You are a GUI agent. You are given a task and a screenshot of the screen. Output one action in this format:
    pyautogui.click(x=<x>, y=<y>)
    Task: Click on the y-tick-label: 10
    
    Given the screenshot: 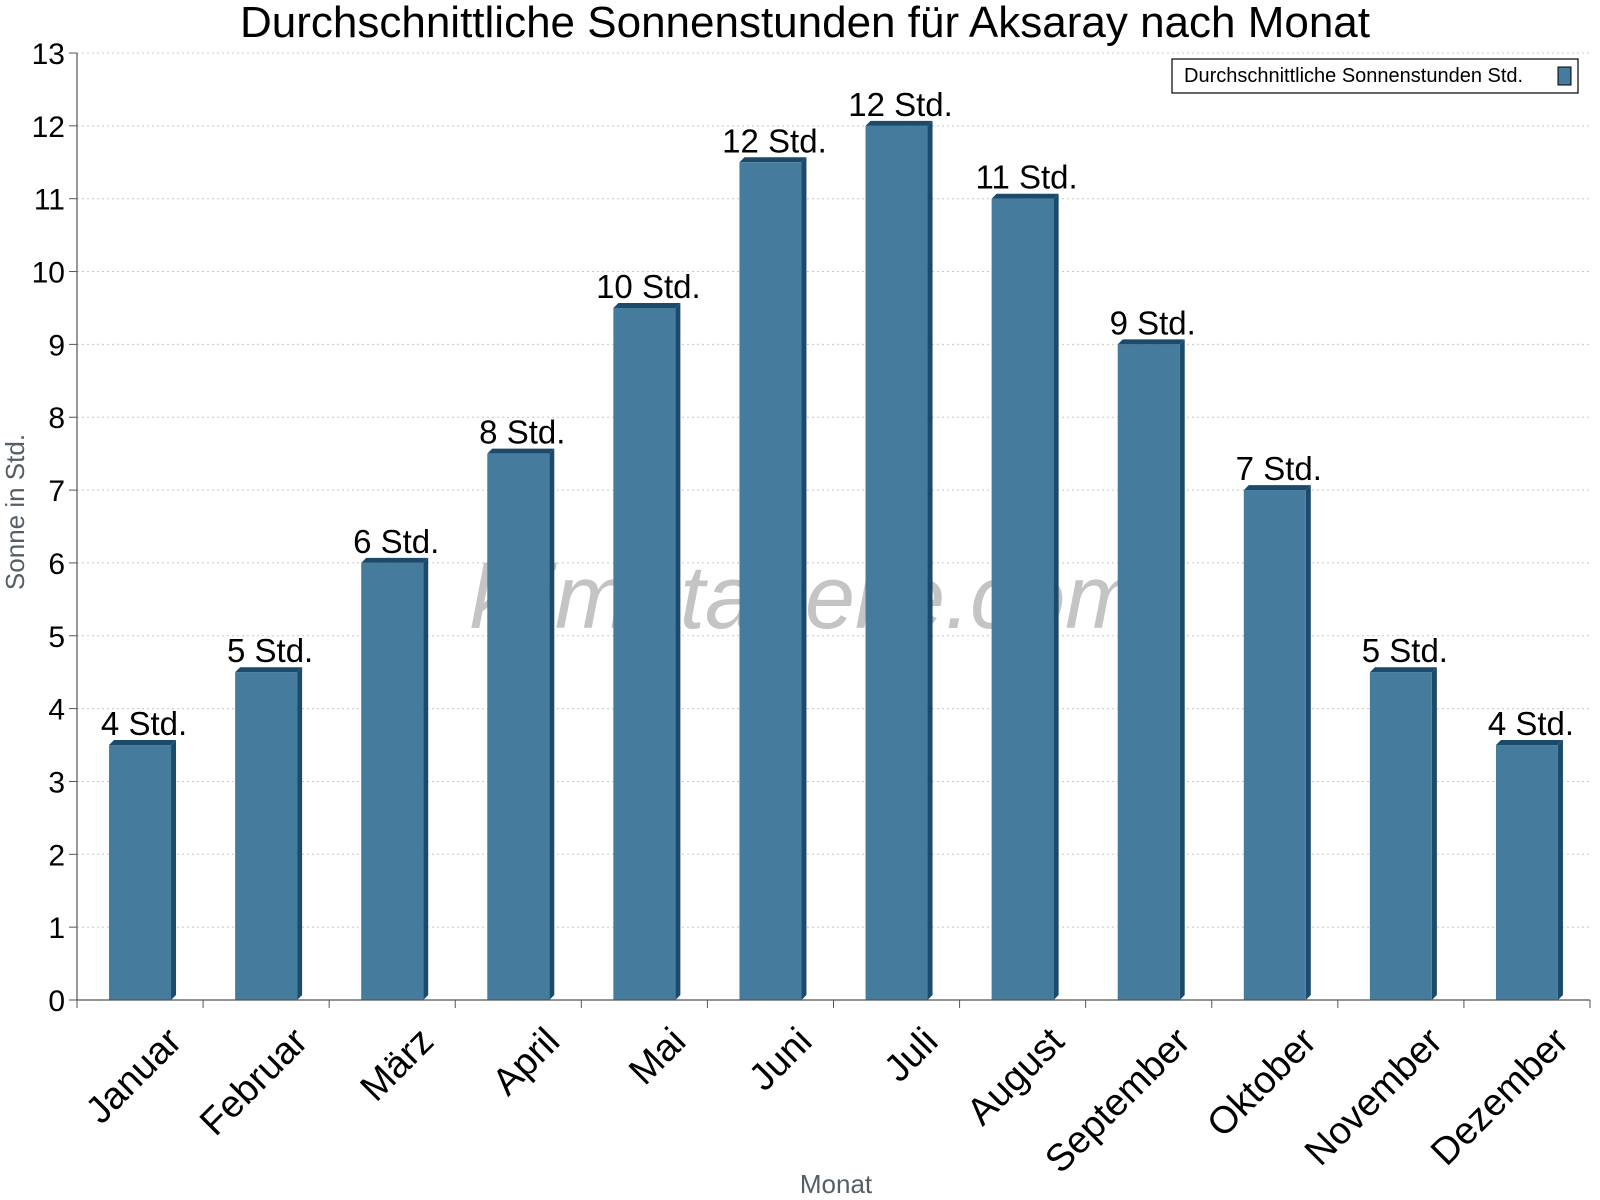 What is the action you would take?
    pyautogui.click(x=48, y=273)
    